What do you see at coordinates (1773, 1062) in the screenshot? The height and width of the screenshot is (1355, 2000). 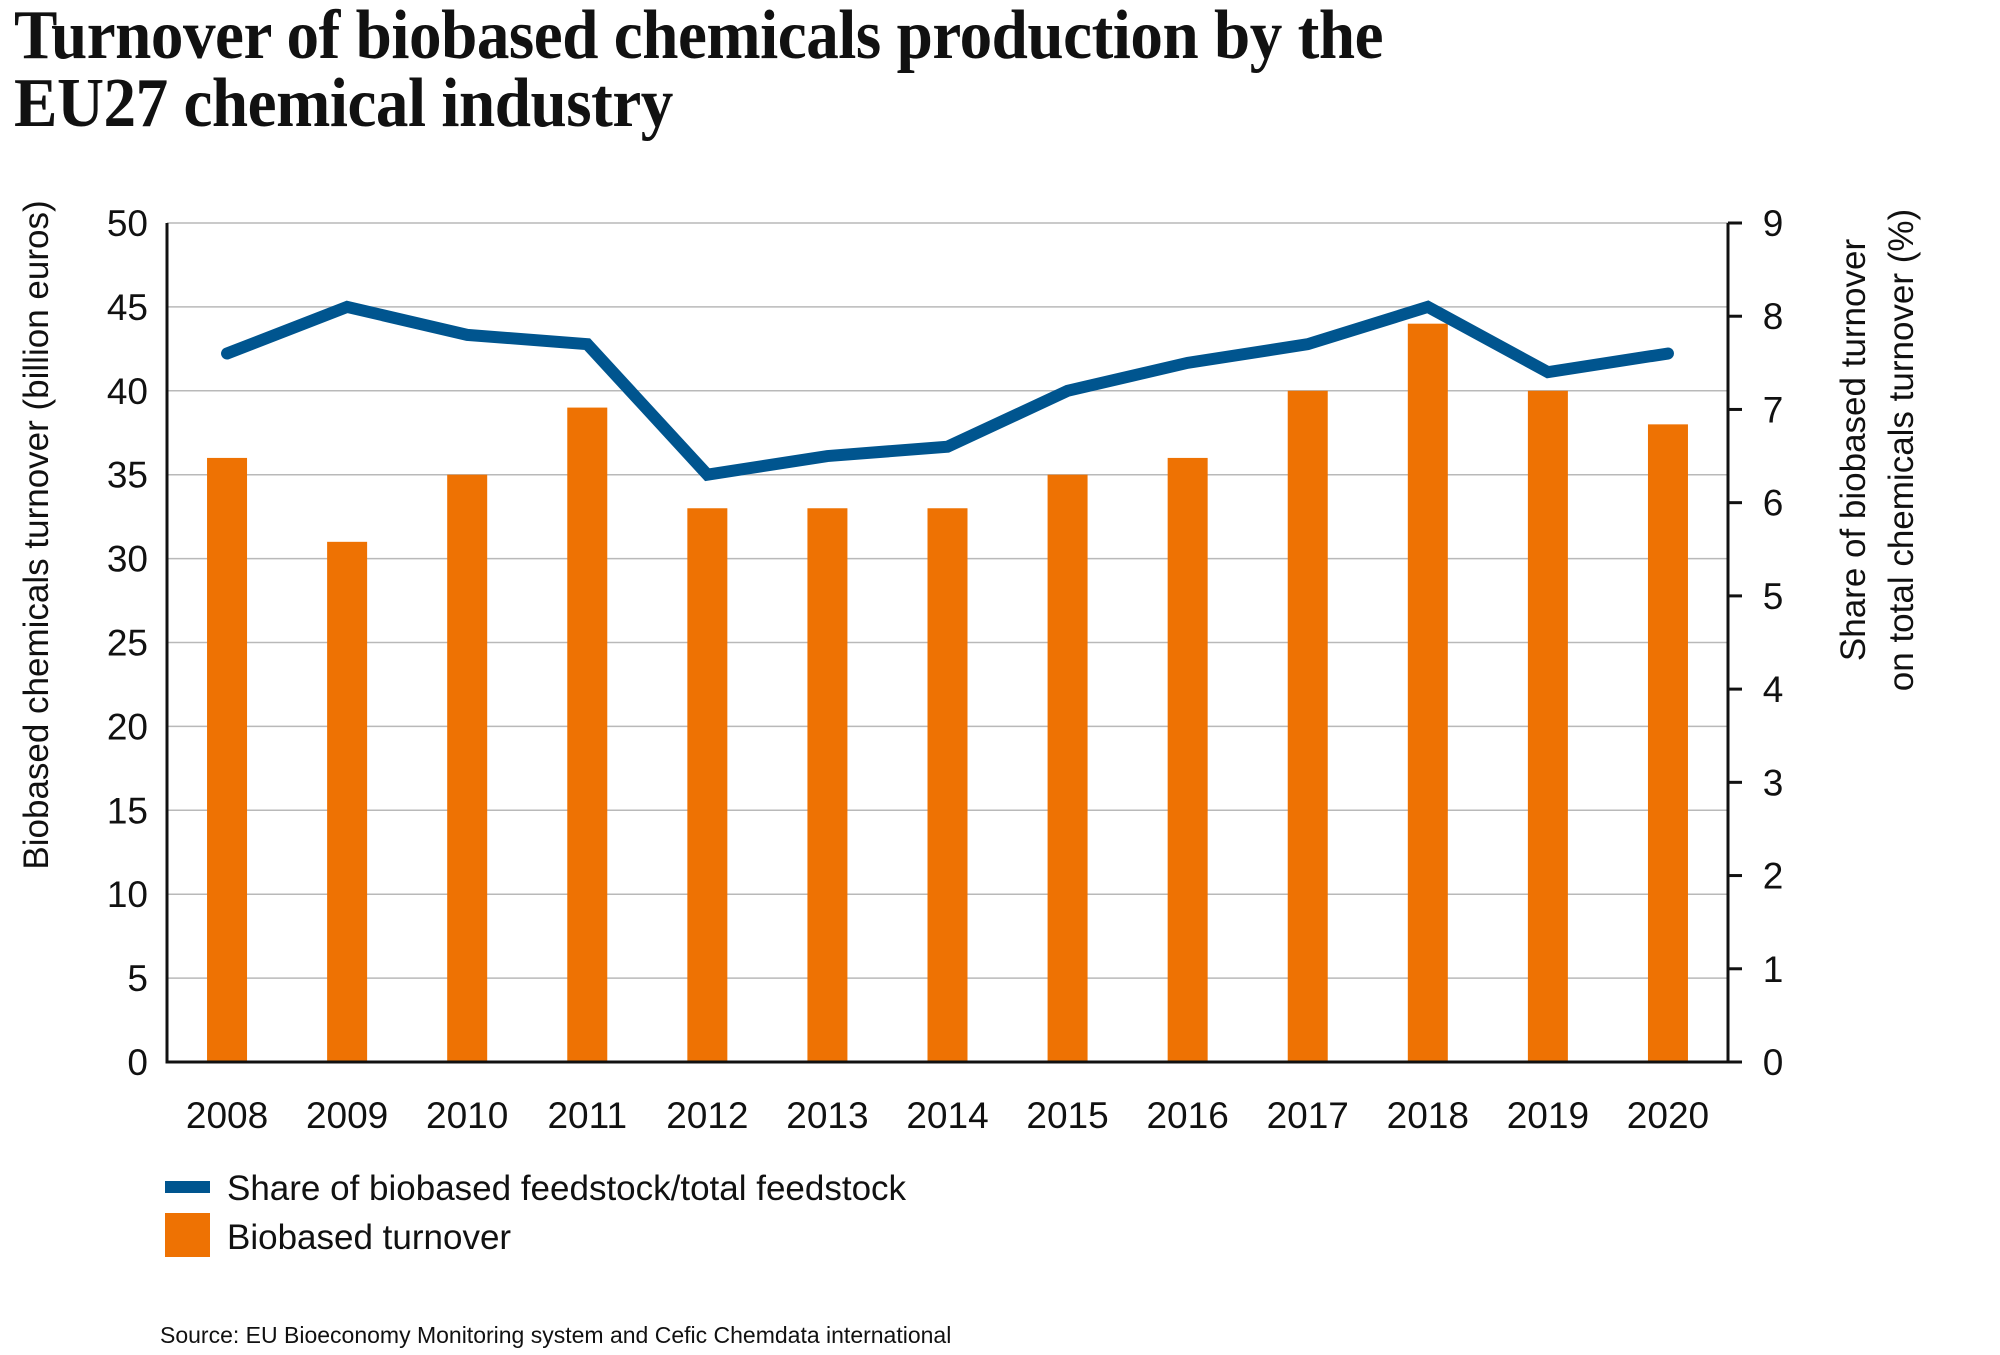 I see `right-tick-0: 0` at bounding box center [1773, 1062].